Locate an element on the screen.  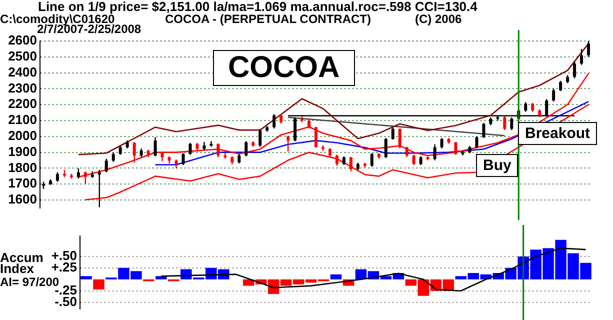
annotation: Buy is located at coordinates (497, 165).